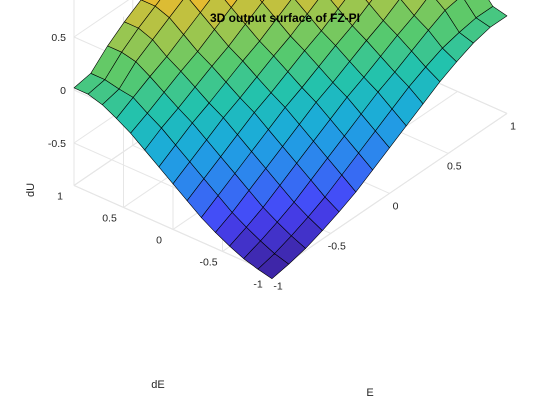 The width and height of the screenshot is (560, 420). What do you see at coordinates (60, 196) in the screenshot?
I see `y-tick-label: 1` at bounding box center [60, 196].